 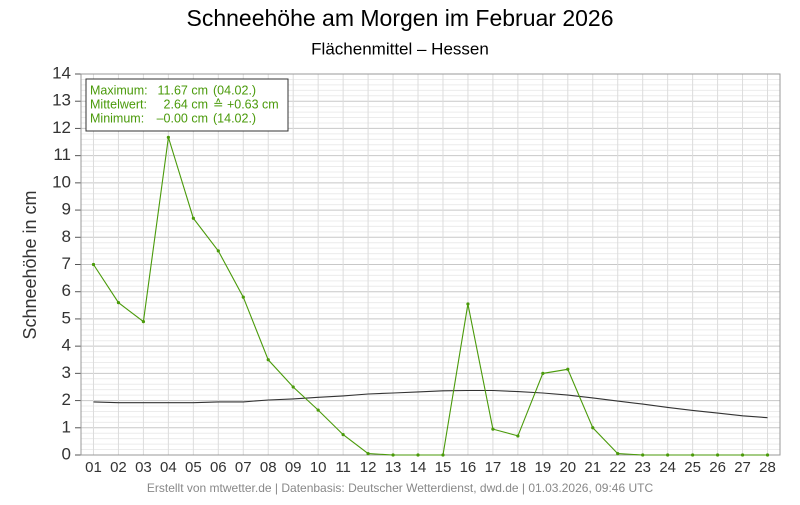 I want to click on stat-label: Mittelwert:, so click(x=118, y=104).